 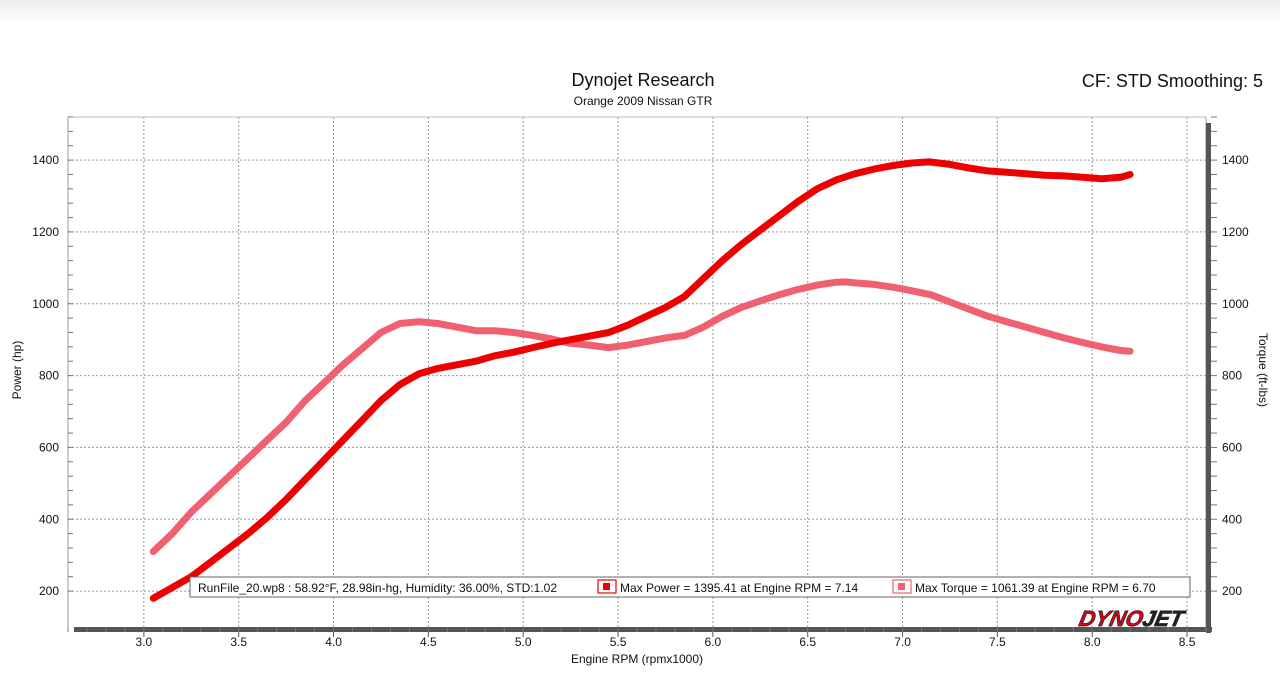 What do you see at coordinates (238, 642) in the screenshot?
I see `x-tick-label: 3.5` at bounding box center [238, 642].